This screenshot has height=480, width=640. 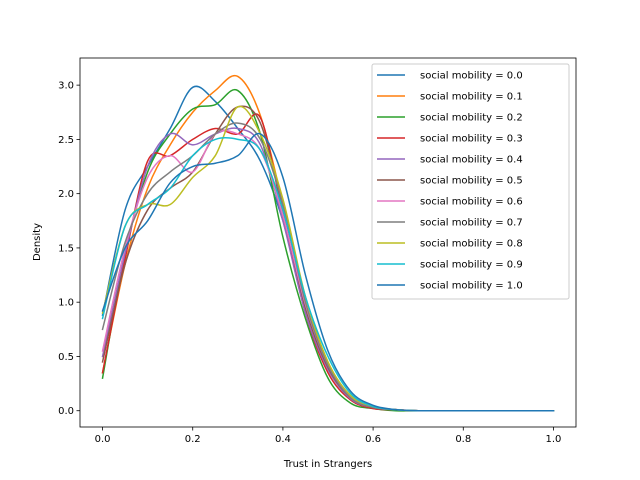 I want to click on x-tick-label: 0.6, so click(x=373, y=439).